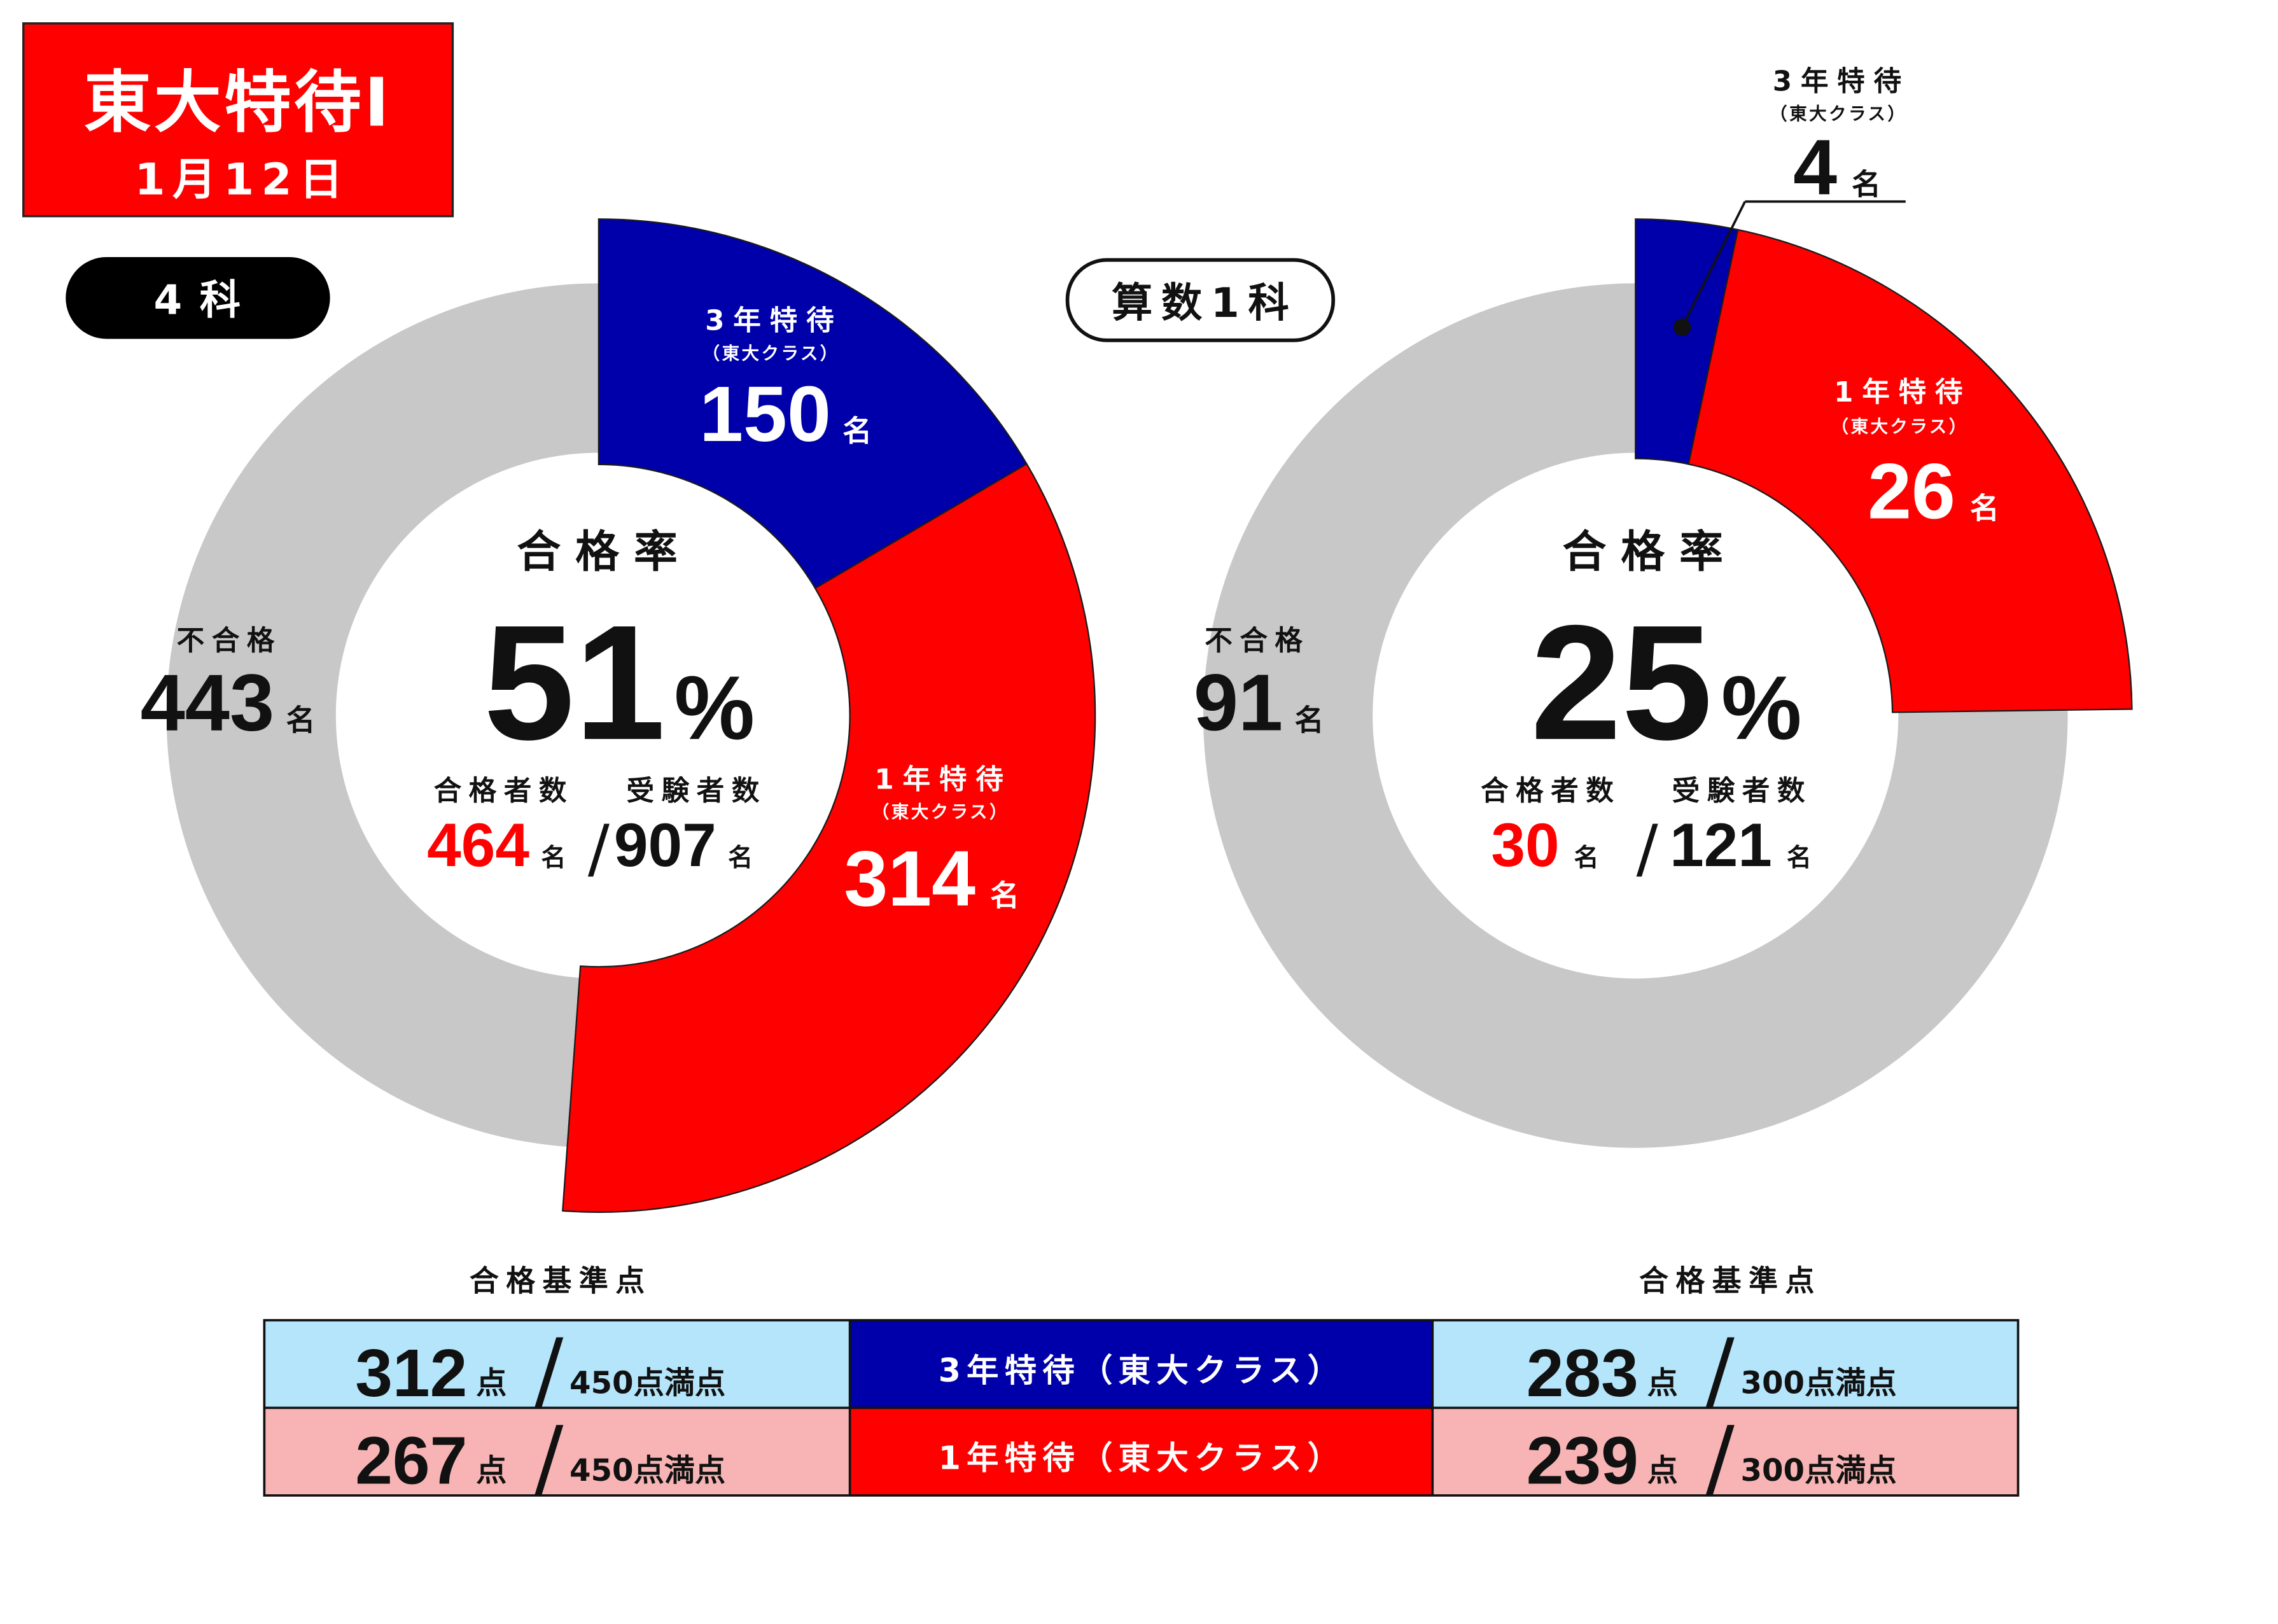 The width and height of the screenshot is (2278, 1624). What do you see at coordinates (665, 845) in the screenshot?
I see `examinees-count-4ka-number: 907` at bounding box center [665, 845].